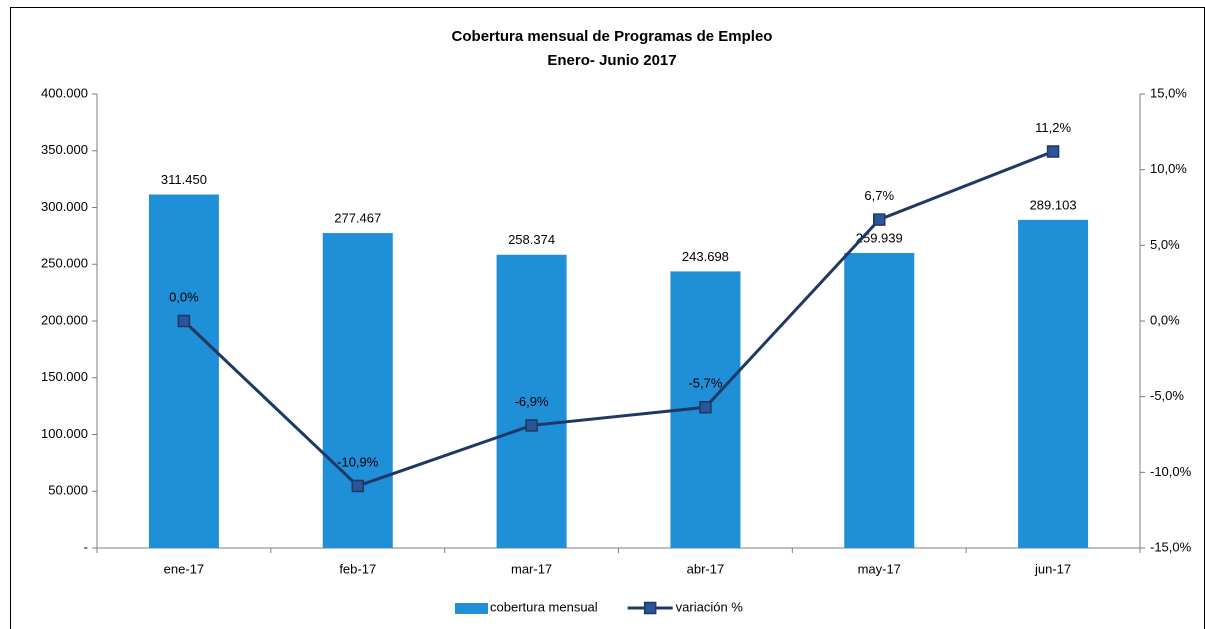  Describe the element at coordinates (1167, 395) in the screenshot. I see `y2-tick-label: -5,0%` at that location.